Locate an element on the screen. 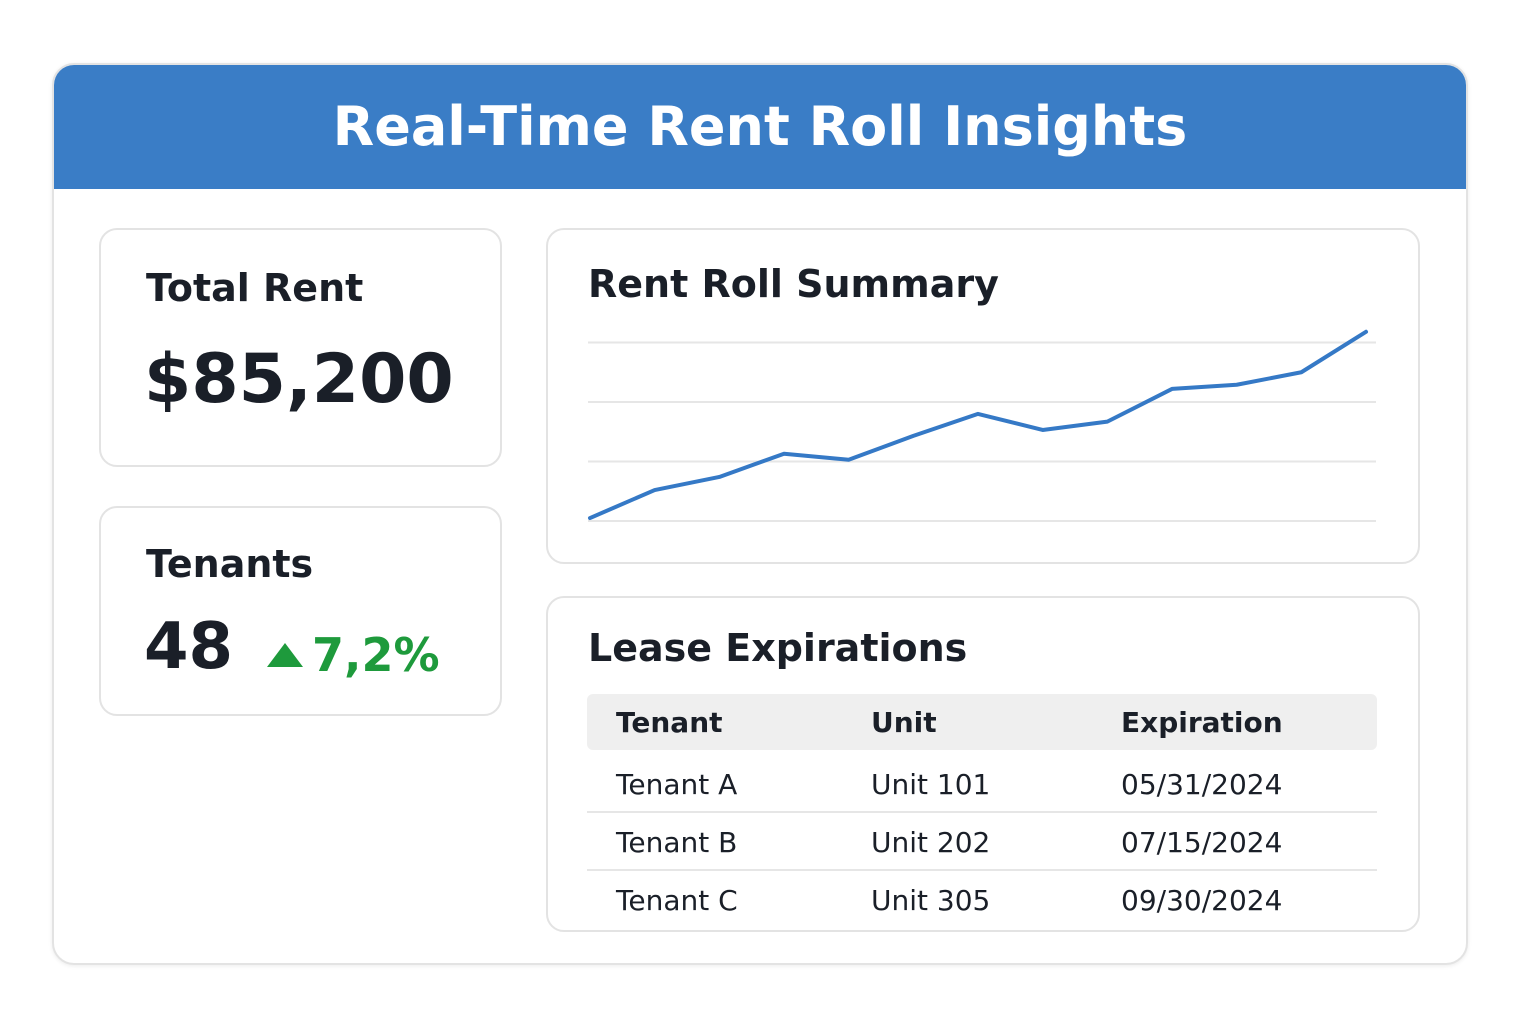 The height and width of the screenshot is (1024, 1536). chart-title: Rent Roll Summary is located at coordinates (793, 284).